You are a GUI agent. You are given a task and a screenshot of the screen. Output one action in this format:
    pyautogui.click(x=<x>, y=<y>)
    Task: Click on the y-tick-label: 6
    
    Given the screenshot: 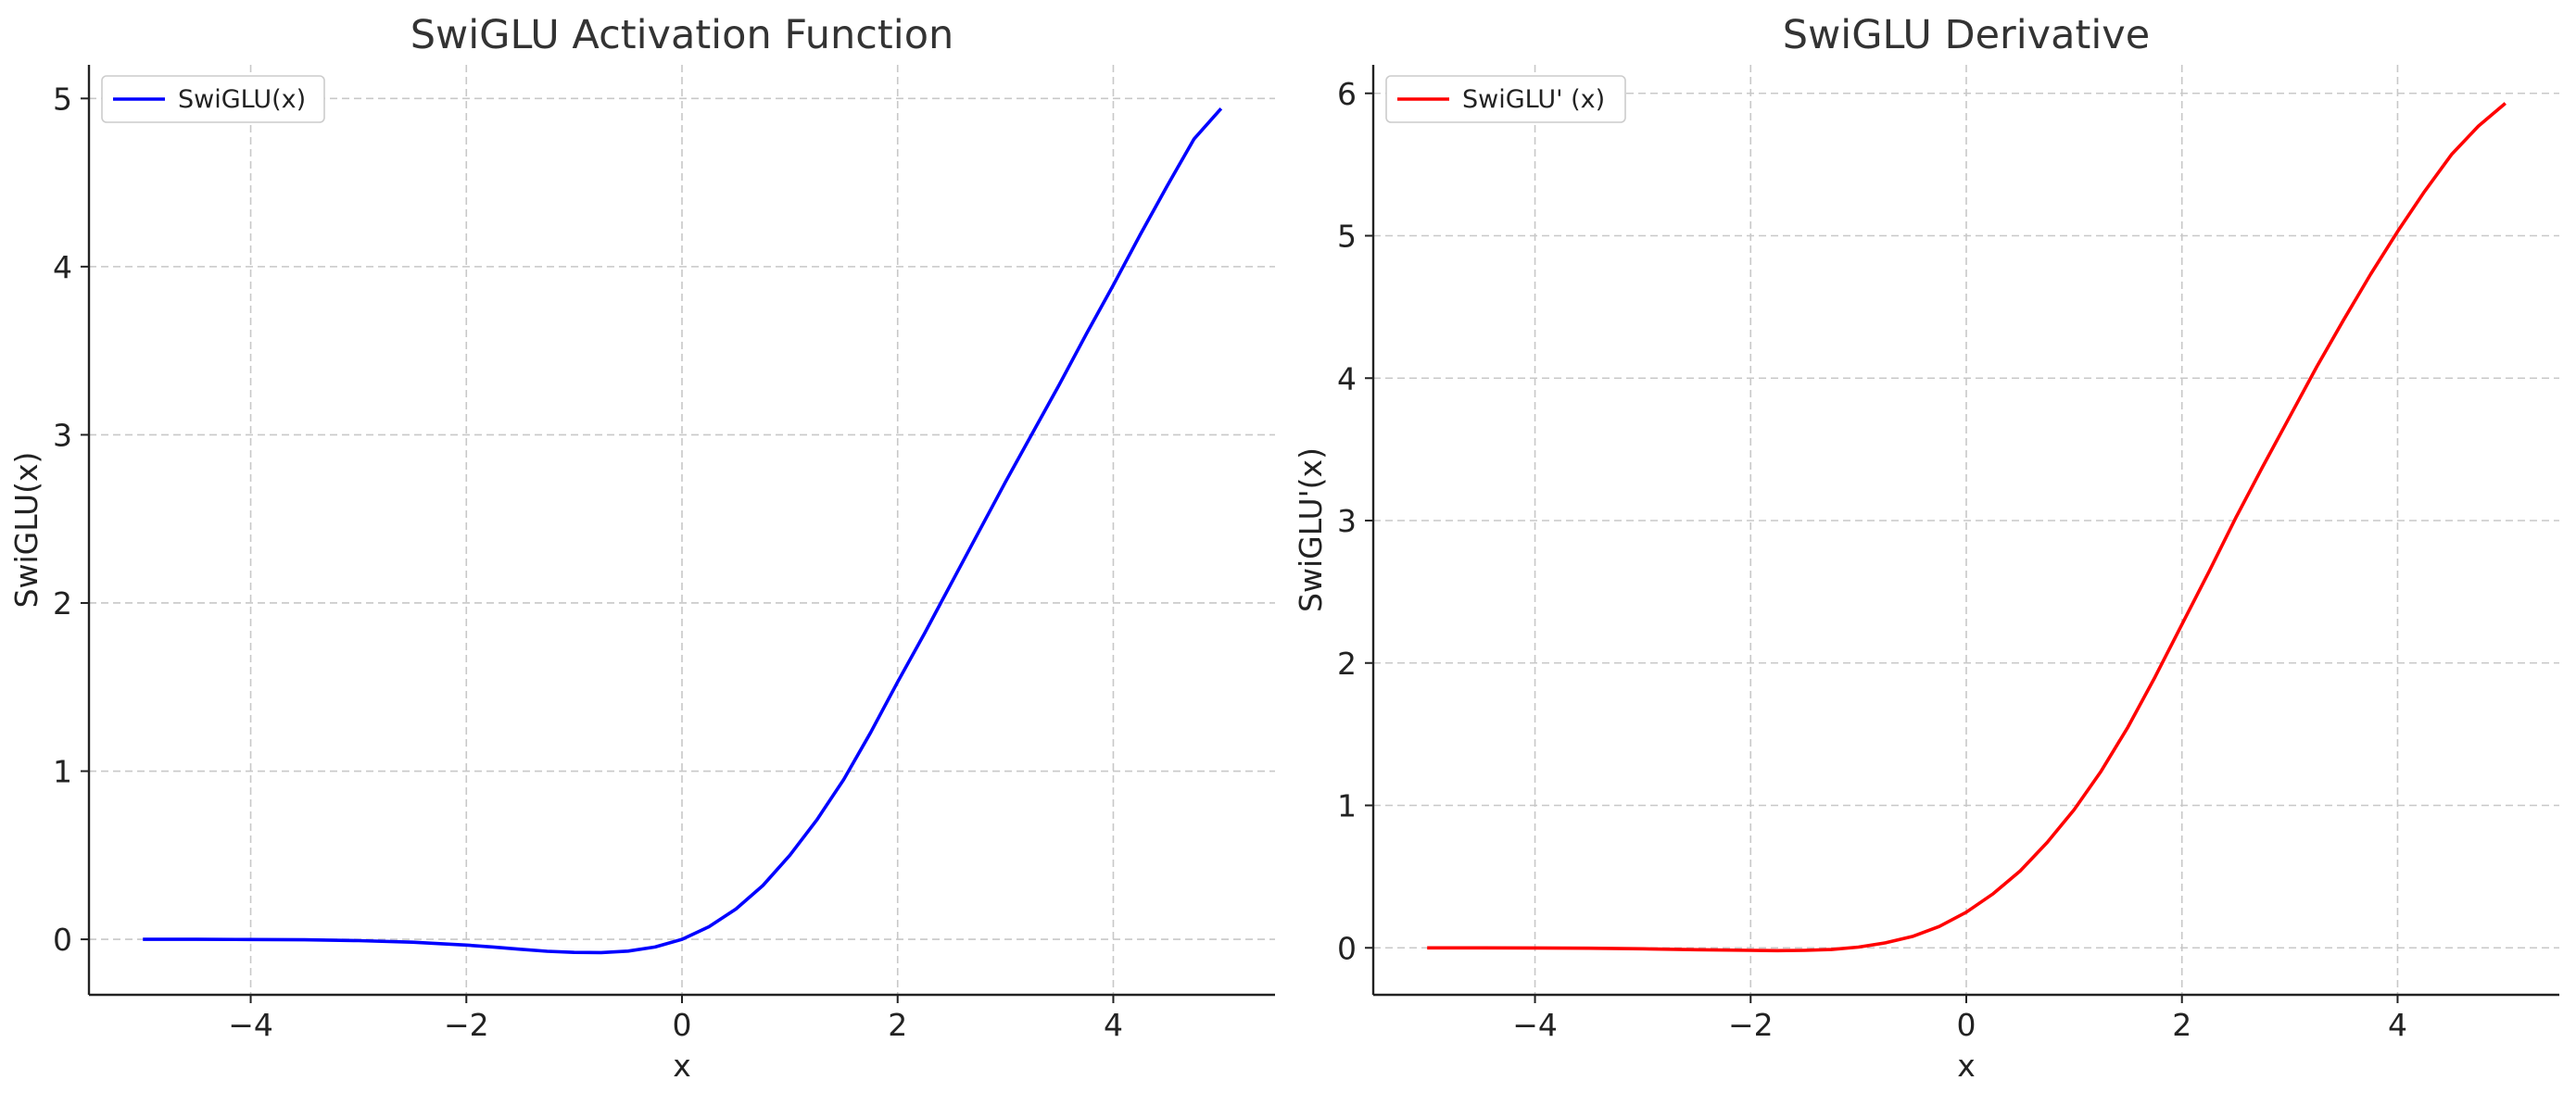 What is the action you would take?
    pyautogui.click(x=1347, y=94)
    